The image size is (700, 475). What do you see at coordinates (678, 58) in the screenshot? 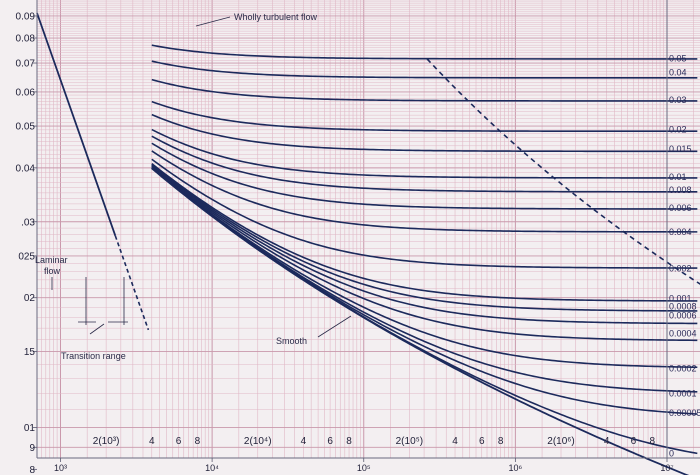
I see `roughness-label: 0.05` at bounding box center [678, 58].